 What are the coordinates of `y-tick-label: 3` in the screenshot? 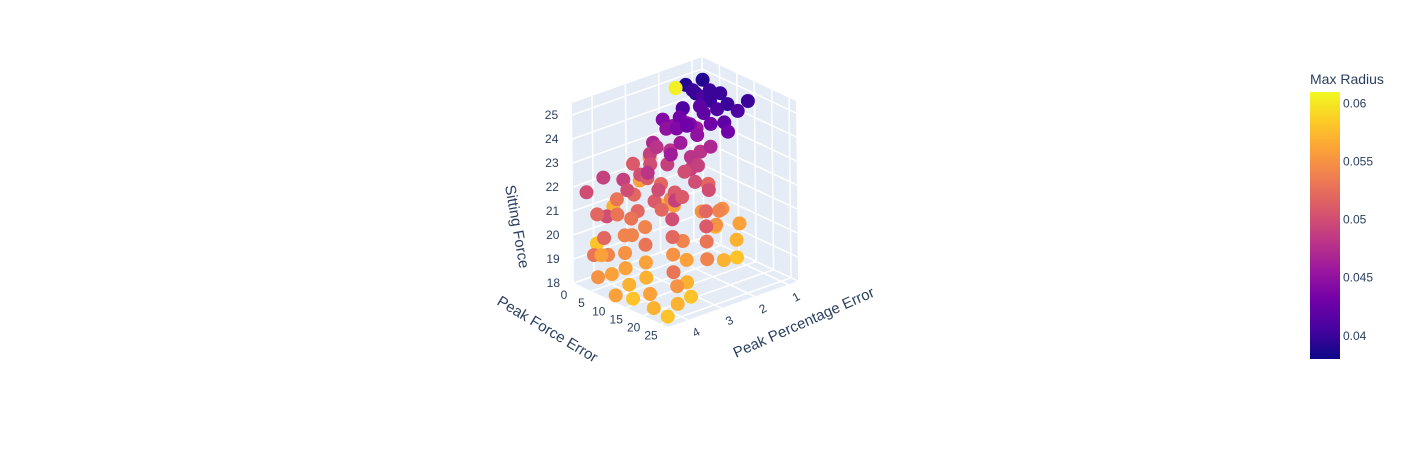 It's located at (729, 321).